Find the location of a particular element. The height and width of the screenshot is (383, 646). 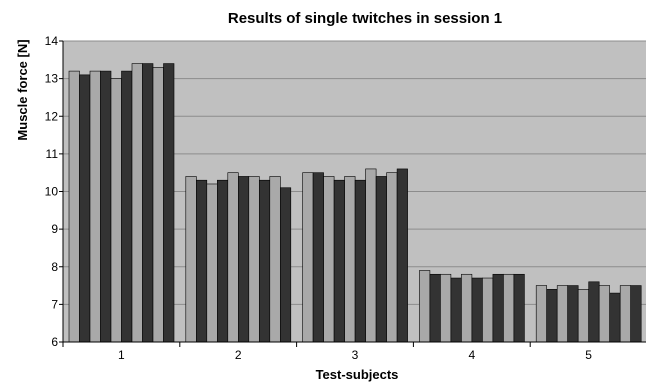

y-tick-label: 10 is located at coordinates (52, 192).